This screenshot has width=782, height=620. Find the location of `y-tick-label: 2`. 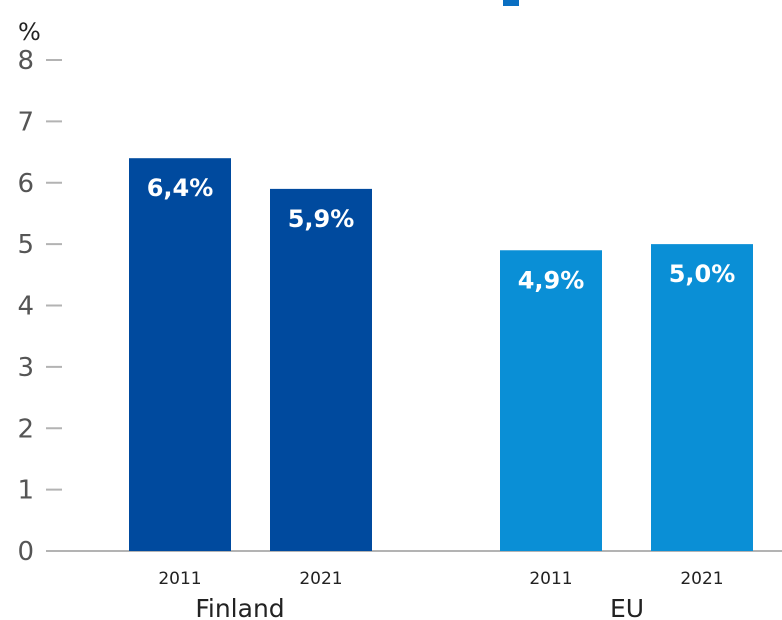

y-tick-label: 2 is located at coordinates (25, 429).